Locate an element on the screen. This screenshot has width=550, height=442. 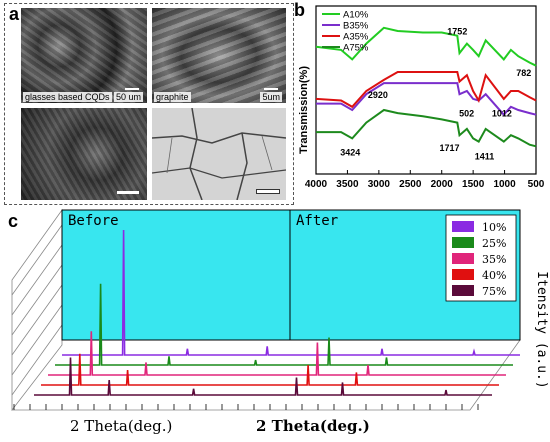
xrd-trace-before-35pct is located at coordinates (162, 353).